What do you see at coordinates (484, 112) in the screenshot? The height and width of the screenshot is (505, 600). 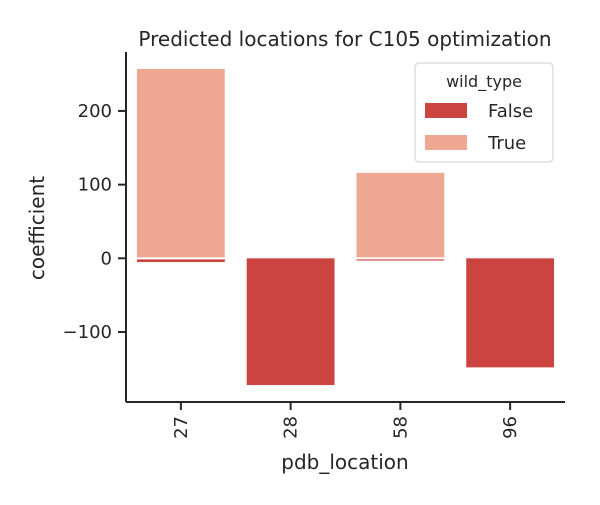 I see `legend: wild_type False True` at bounding box center [484, 112].